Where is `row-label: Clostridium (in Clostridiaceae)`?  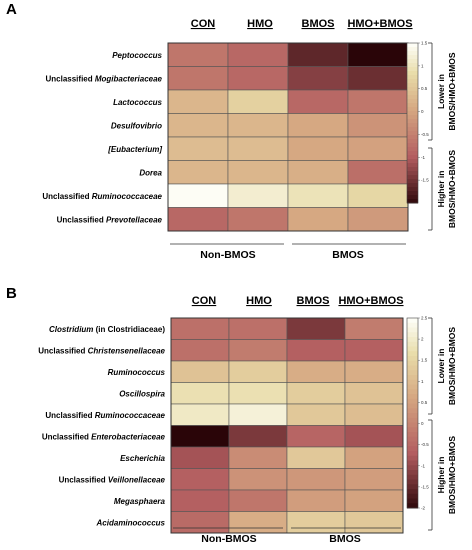 row-label: Clostridium (in Clostridiaceae) is located at coordinates (107, 329).